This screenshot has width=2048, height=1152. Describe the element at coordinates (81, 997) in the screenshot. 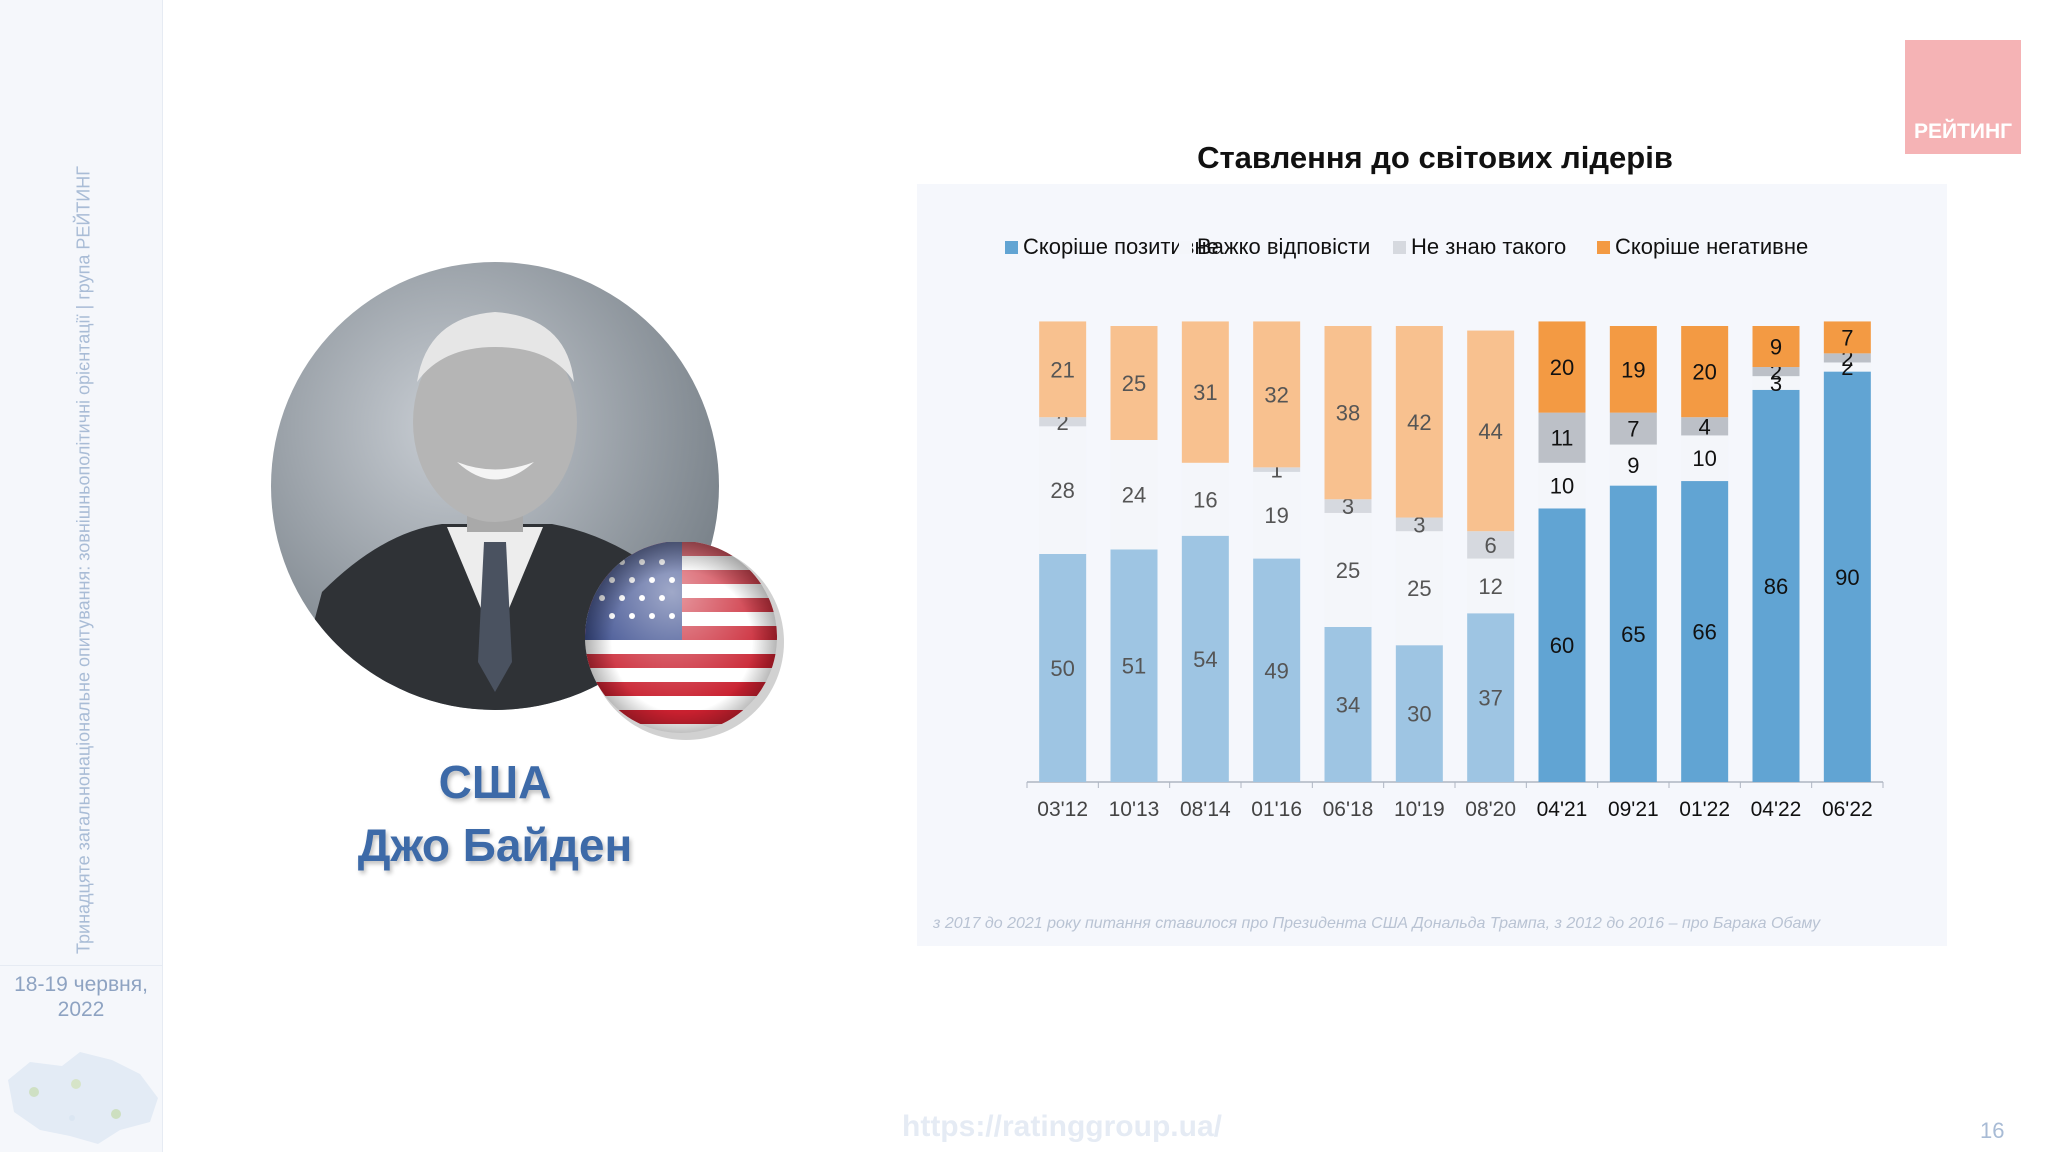

I see `survey-date: 18-19 червня, 2022` at that location.